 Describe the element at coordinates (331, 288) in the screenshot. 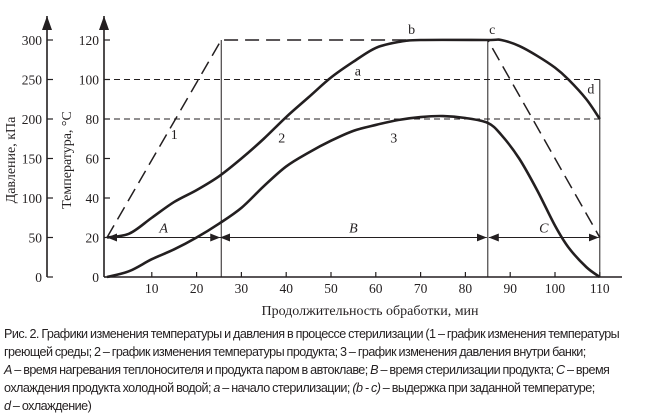

I see `x-tick-label: 50` at that location.